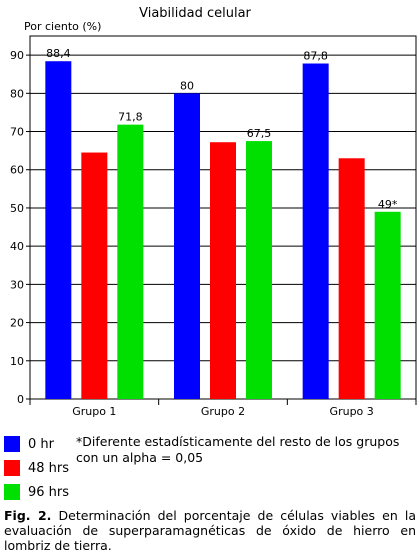 This screenshot has height=560, width=420. I want to click on y-tick-label: 40, so click(17, 246).